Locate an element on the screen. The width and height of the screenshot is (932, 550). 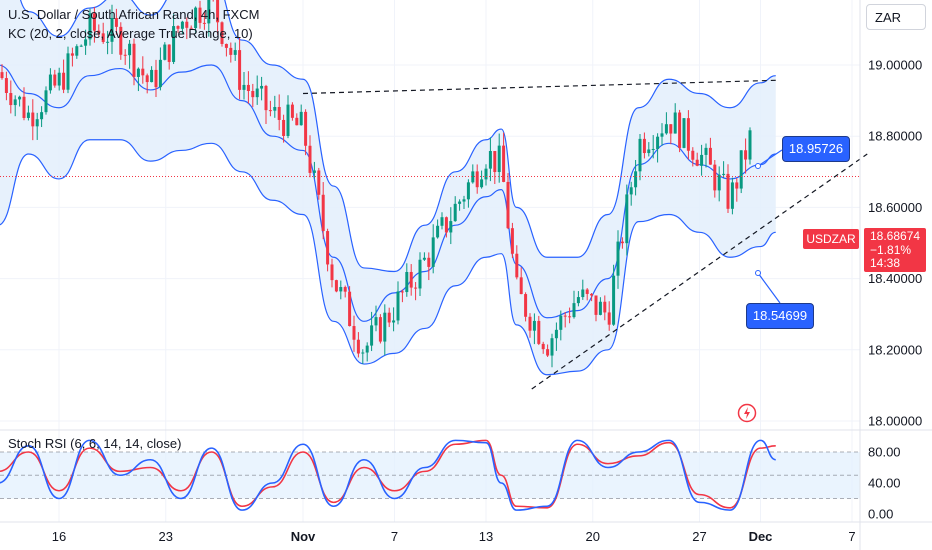
resistance-callout-leader is located at coordinates (770, 158).